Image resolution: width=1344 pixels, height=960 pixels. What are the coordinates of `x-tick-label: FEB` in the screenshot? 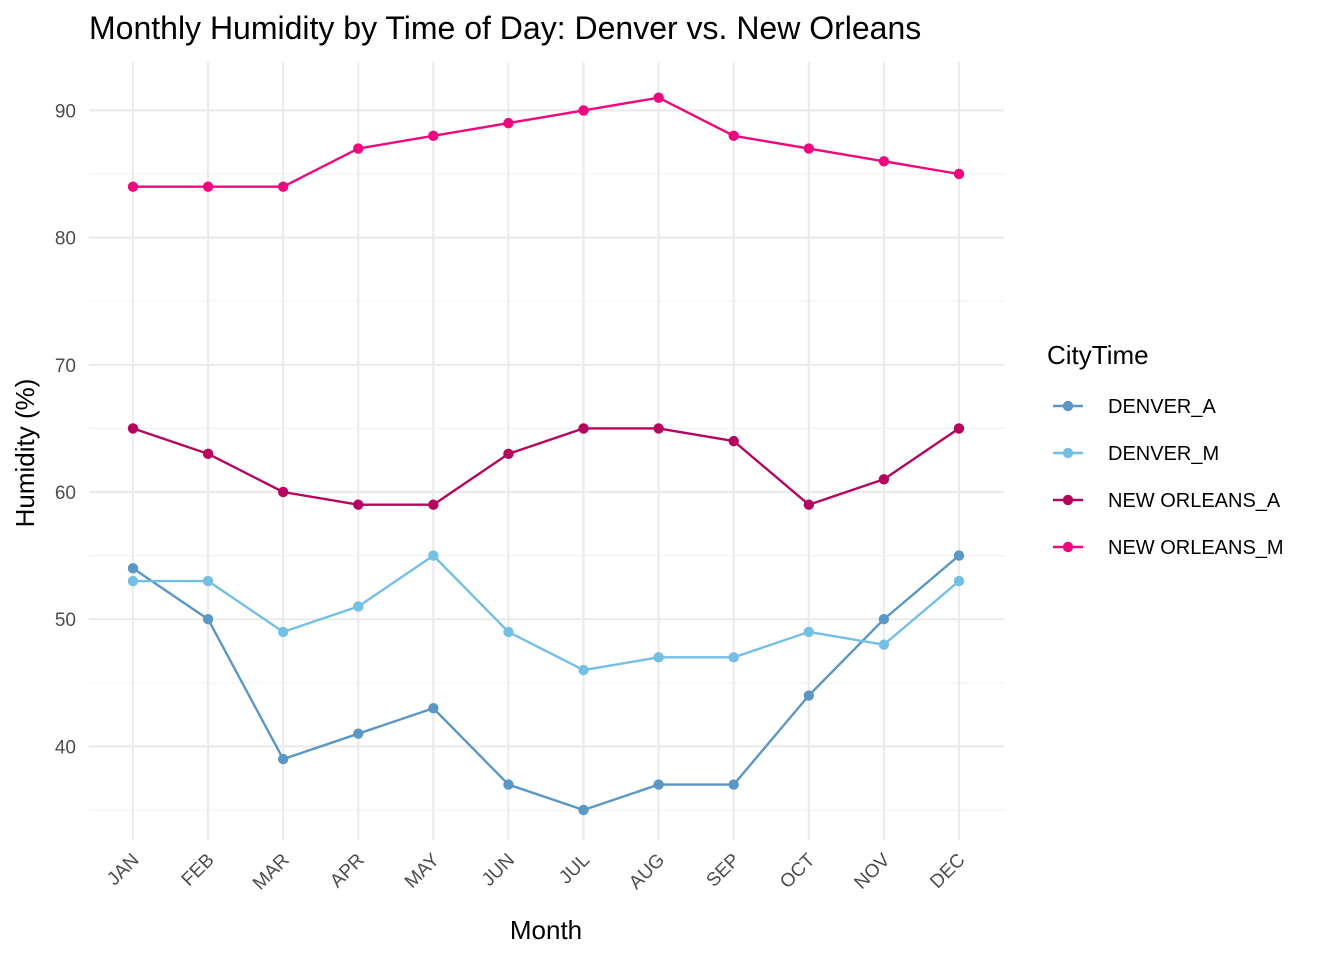 It's located at (198, 870).